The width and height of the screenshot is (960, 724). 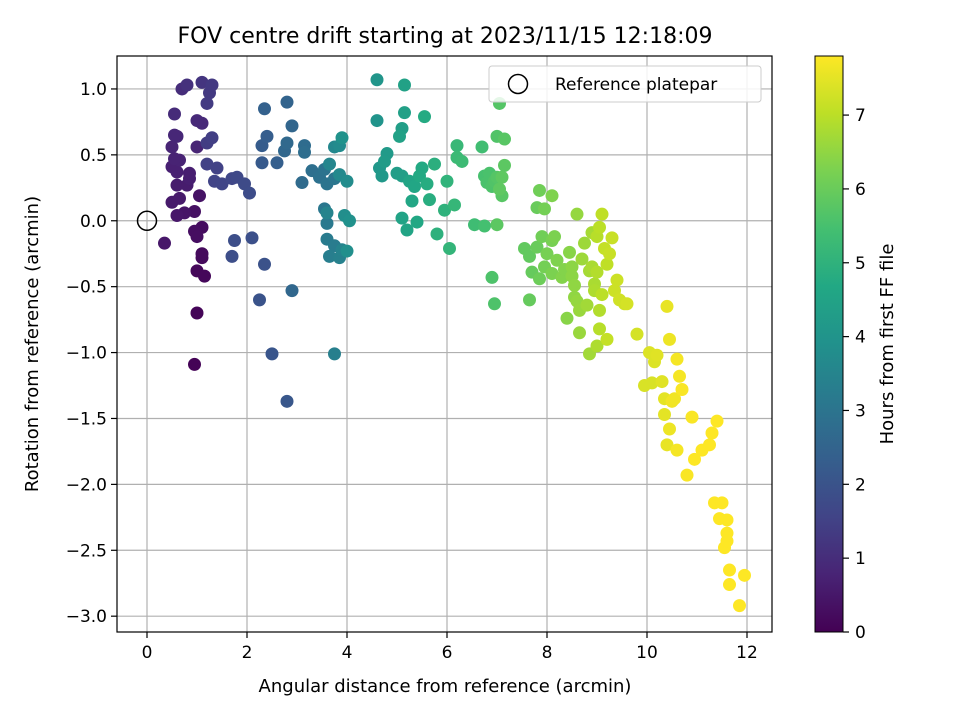 I want to click on colorbar-frame, so click(x=829, y=344).